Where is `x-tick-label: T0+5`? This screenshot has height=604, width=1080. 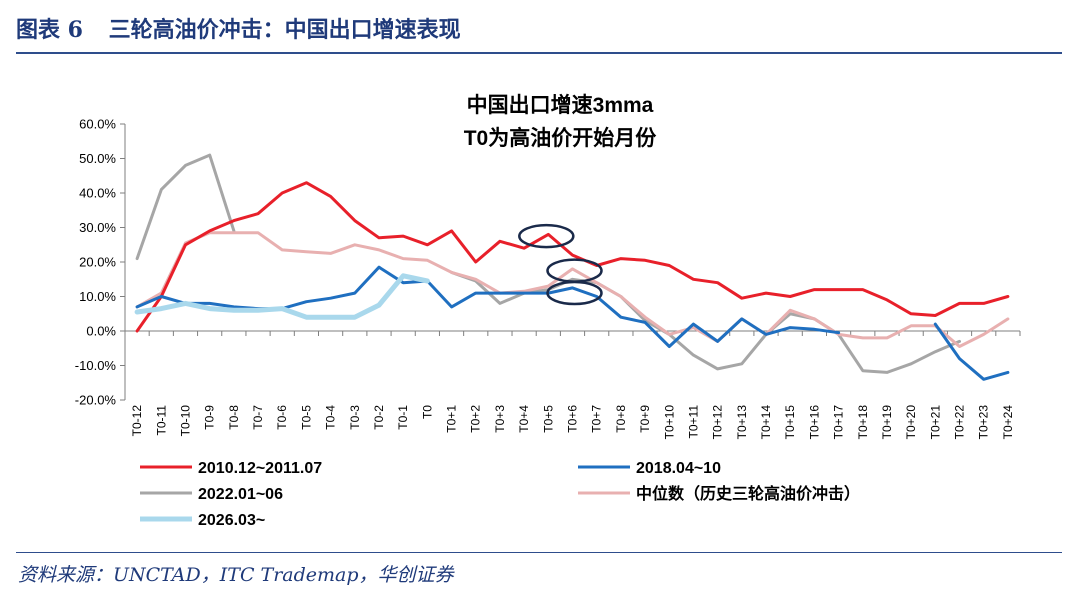
x-tick-label: T0+5 is located at coordinates (548, 419).